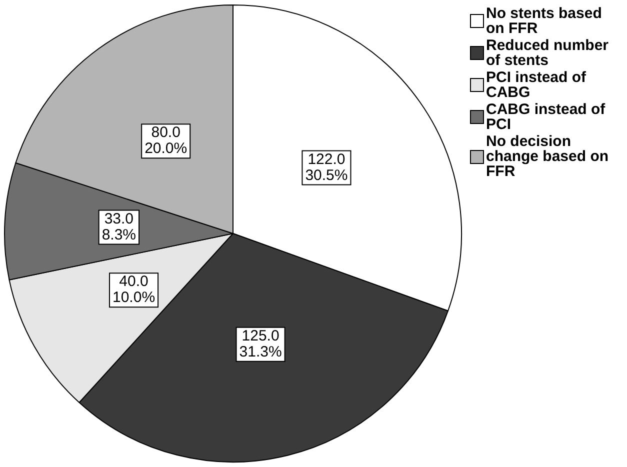  I want to click on data-label: 80.0 20.0%, so click(166, 141).